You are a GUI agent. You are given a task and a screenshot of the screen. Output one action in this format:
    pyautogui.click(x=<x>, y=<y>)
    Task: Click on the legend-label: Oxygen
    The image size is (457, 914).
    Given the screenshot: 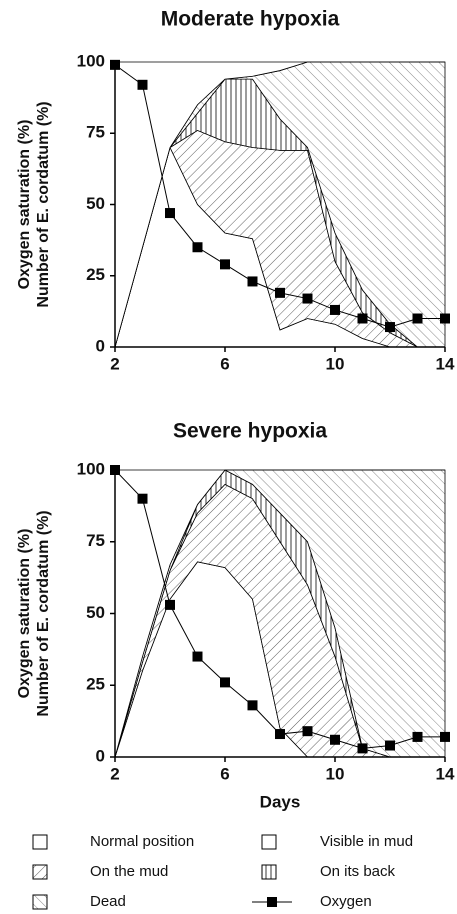 What is the action you would take?
    pyautogui.click(x=346, y=901)
    